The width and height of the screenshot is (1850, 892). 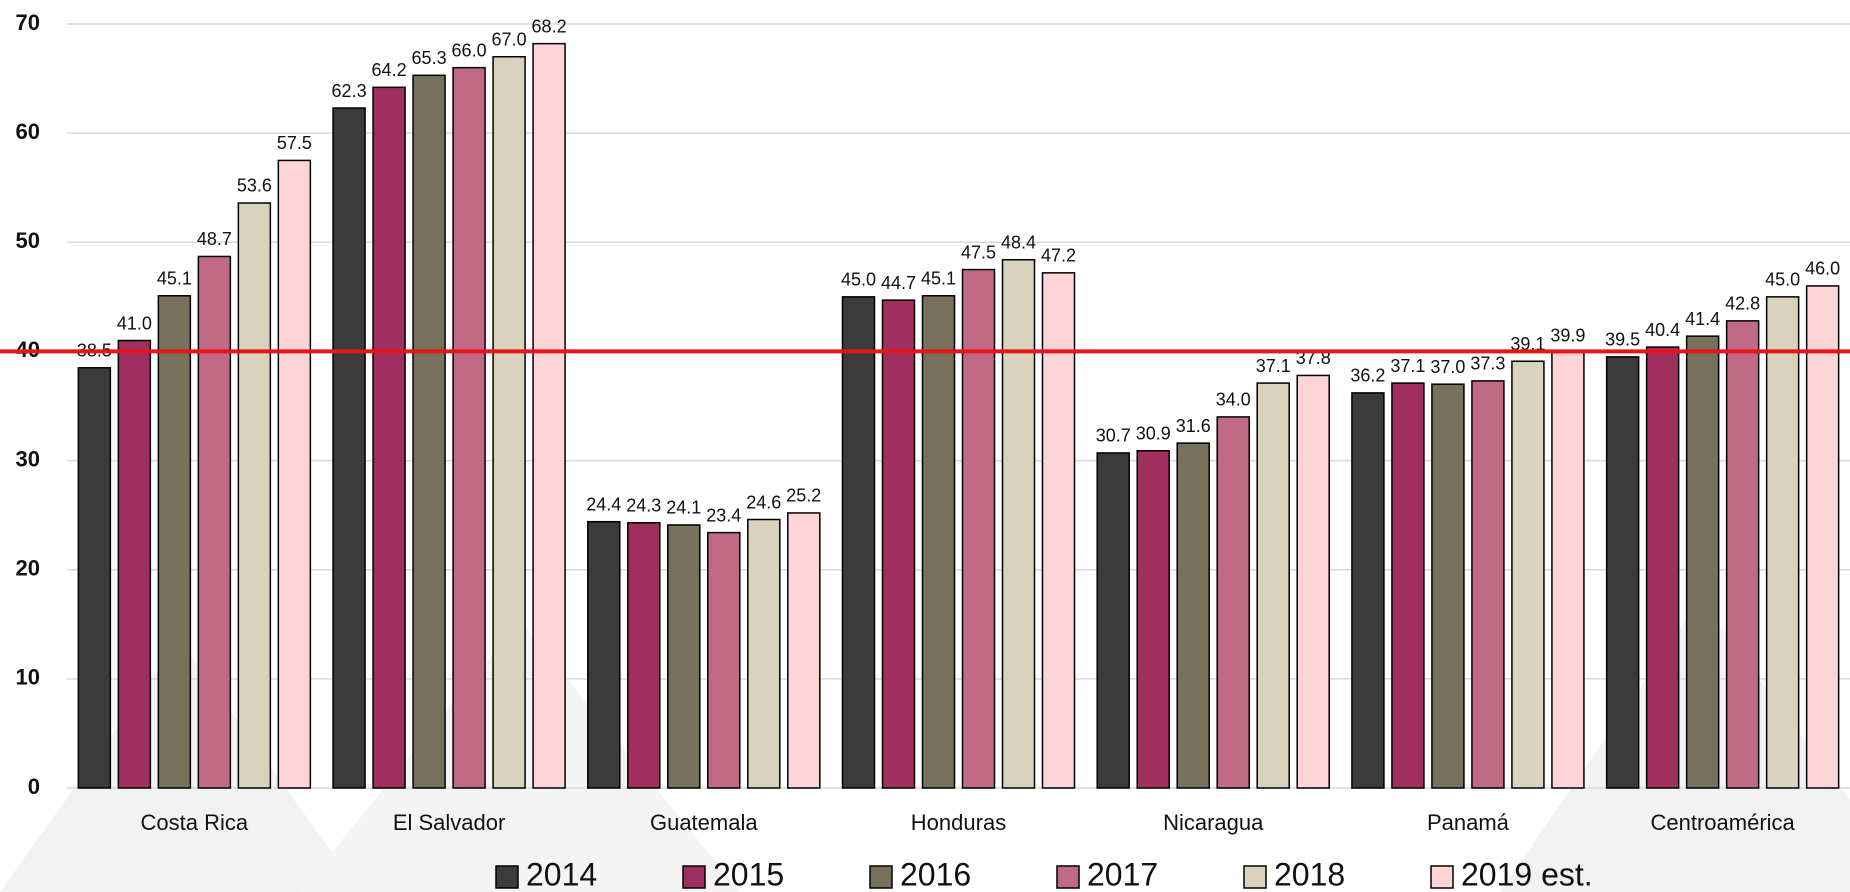 What do you see at coordinates (704, 822) in the screenshot?
I see `x-tick-label: Guatemala` at bounding box center [704, 822].